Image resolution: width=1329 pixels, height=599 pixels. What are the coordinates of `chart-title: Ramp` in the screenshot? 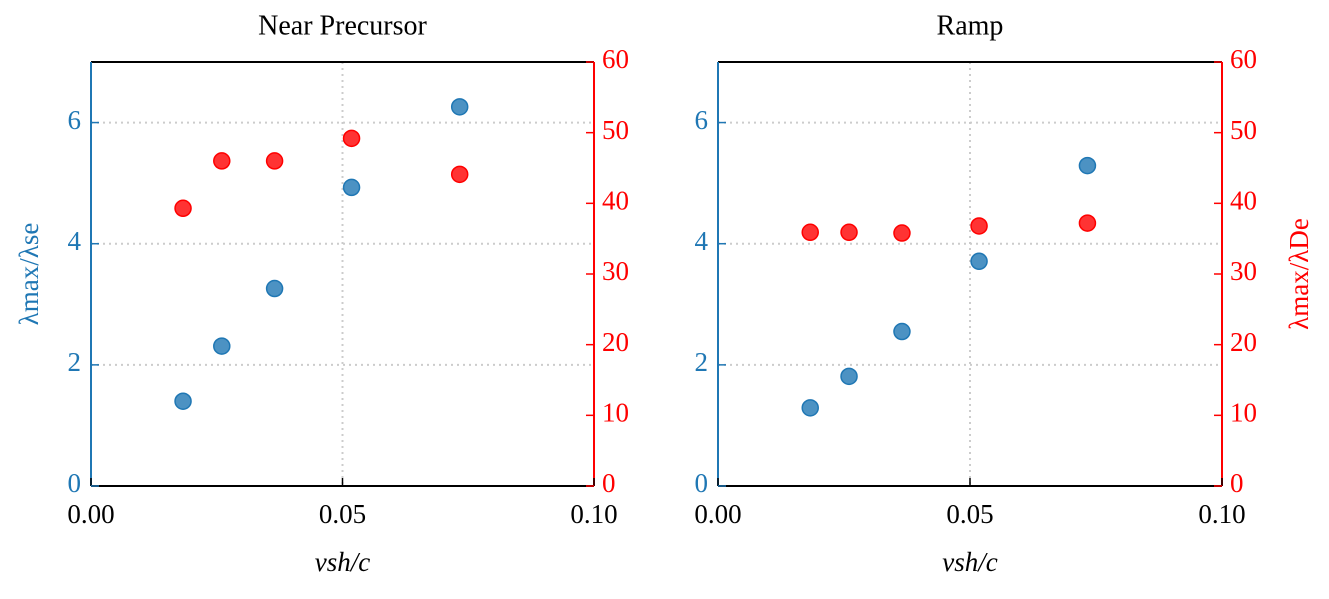 It's located at (970, 25).